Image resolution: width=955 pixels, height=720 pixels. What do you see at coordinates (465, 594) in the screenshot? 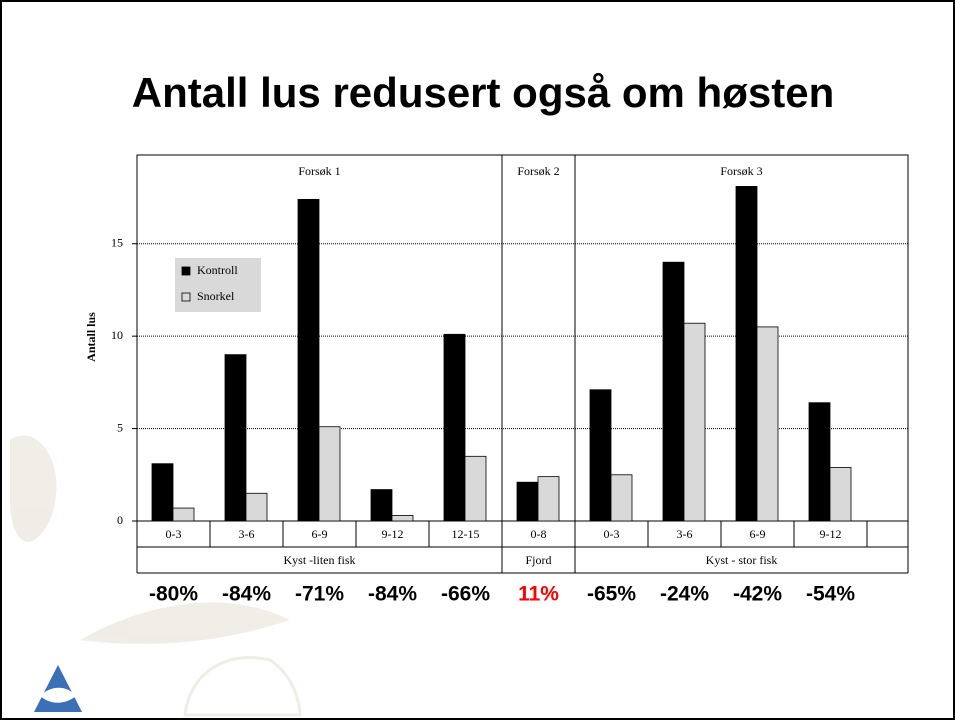
I see `reduction-label: -66%` at bounding box center [465, 594].